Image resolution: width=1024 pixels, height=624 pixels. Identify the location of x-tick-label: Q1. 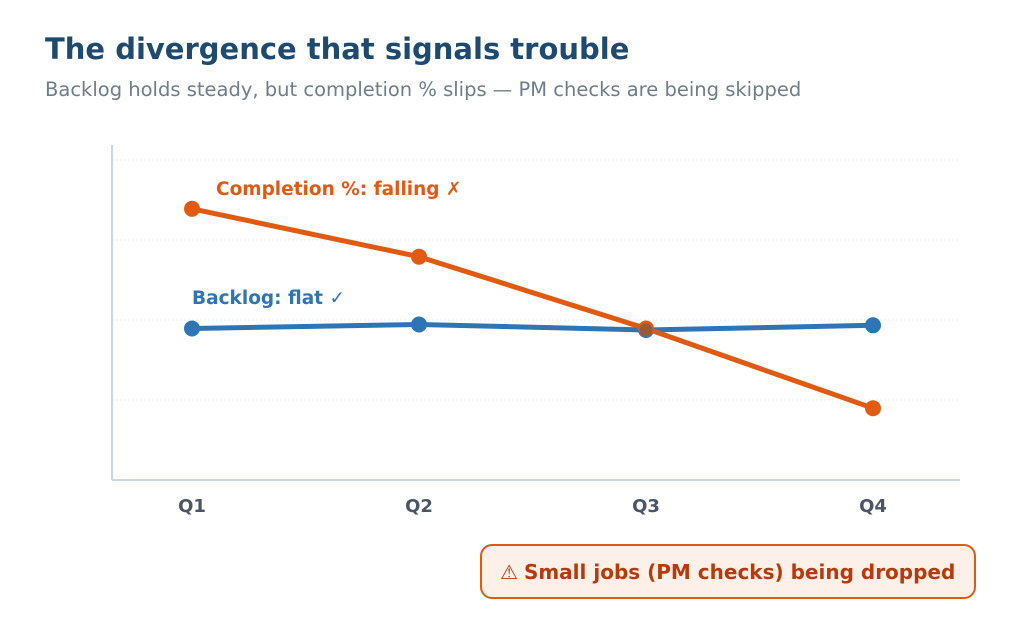
(192, 506).